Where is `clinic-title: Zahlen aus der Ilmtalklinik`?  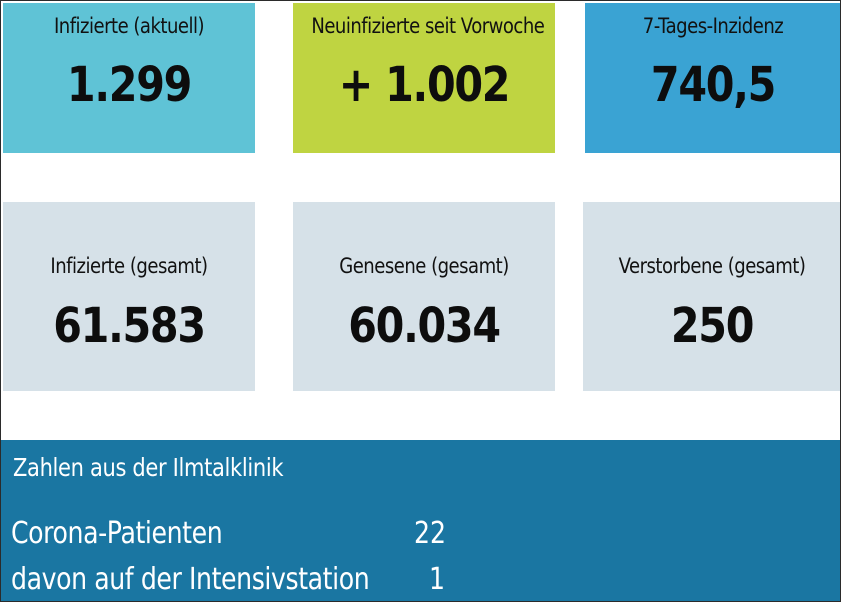
clinic-title: Zahlen aus der Ilmtalklinik is located at coordinates (148, 467).